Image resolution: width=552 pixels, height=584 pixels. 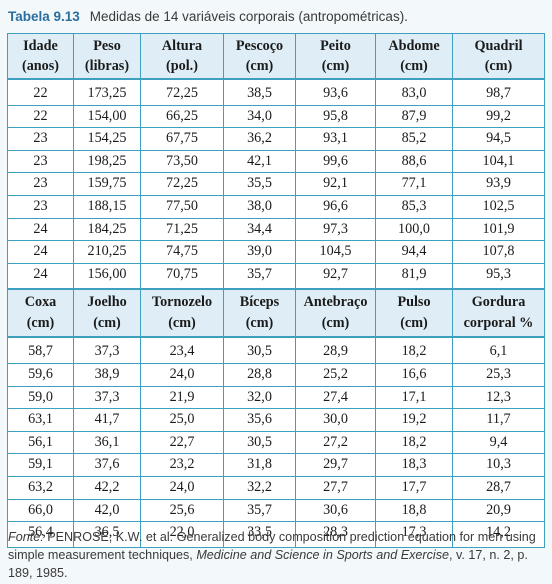 What do you see at coordinates (414, 206) in the screenshot?
I see `table-cell: 85,3` at bounding box center [414, 206].